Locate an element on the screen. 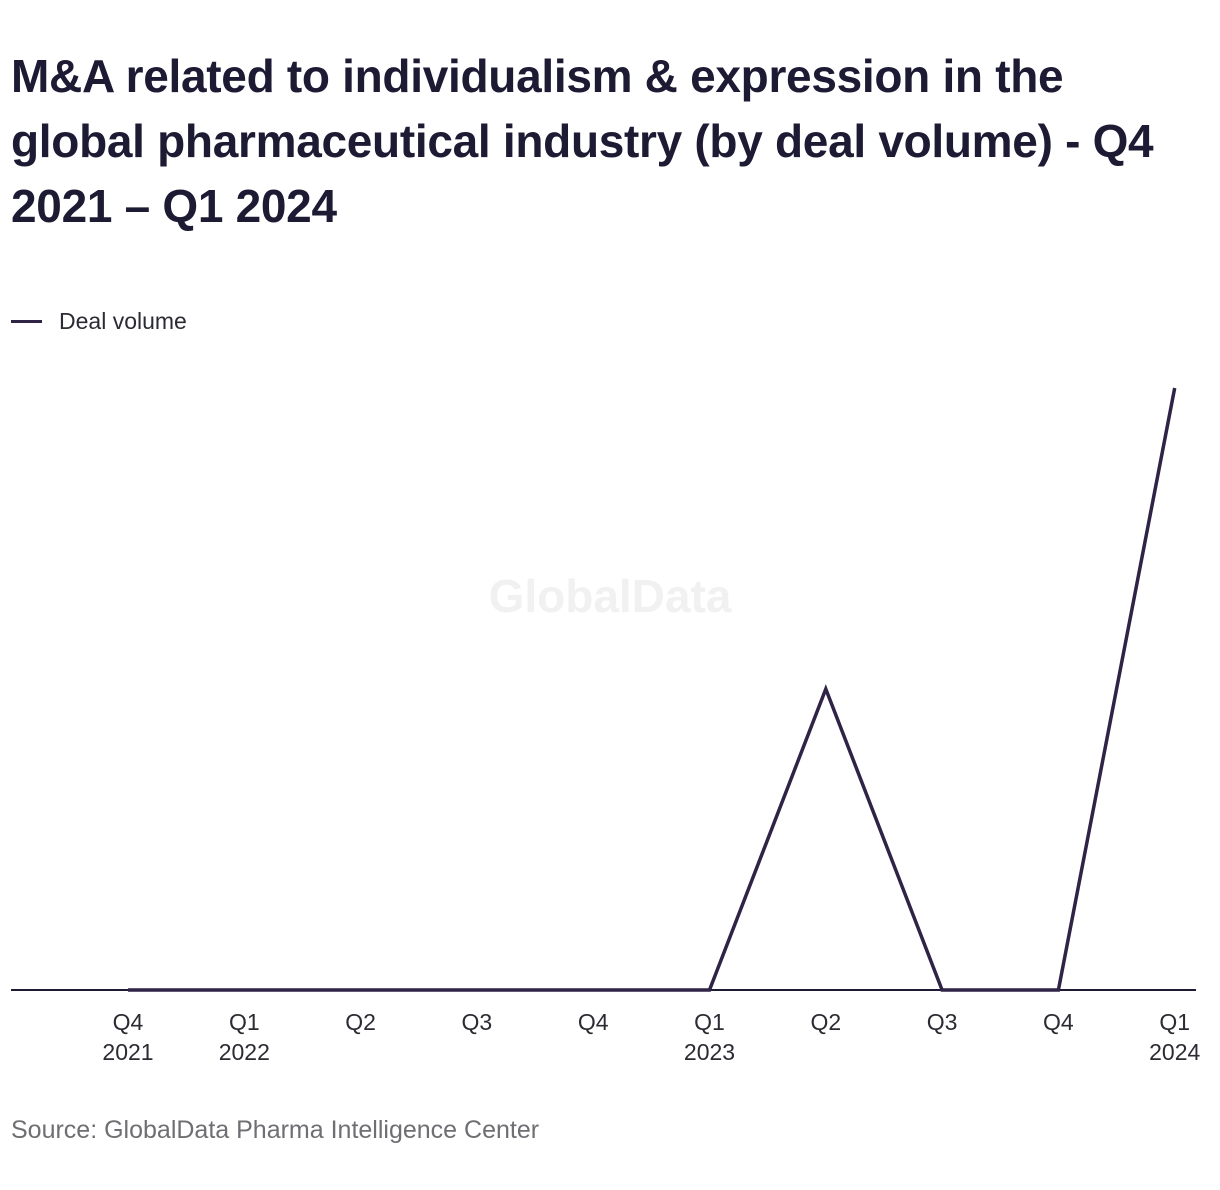  x-tick-label: Q1 2022 is located at coordinates (244, 1037).